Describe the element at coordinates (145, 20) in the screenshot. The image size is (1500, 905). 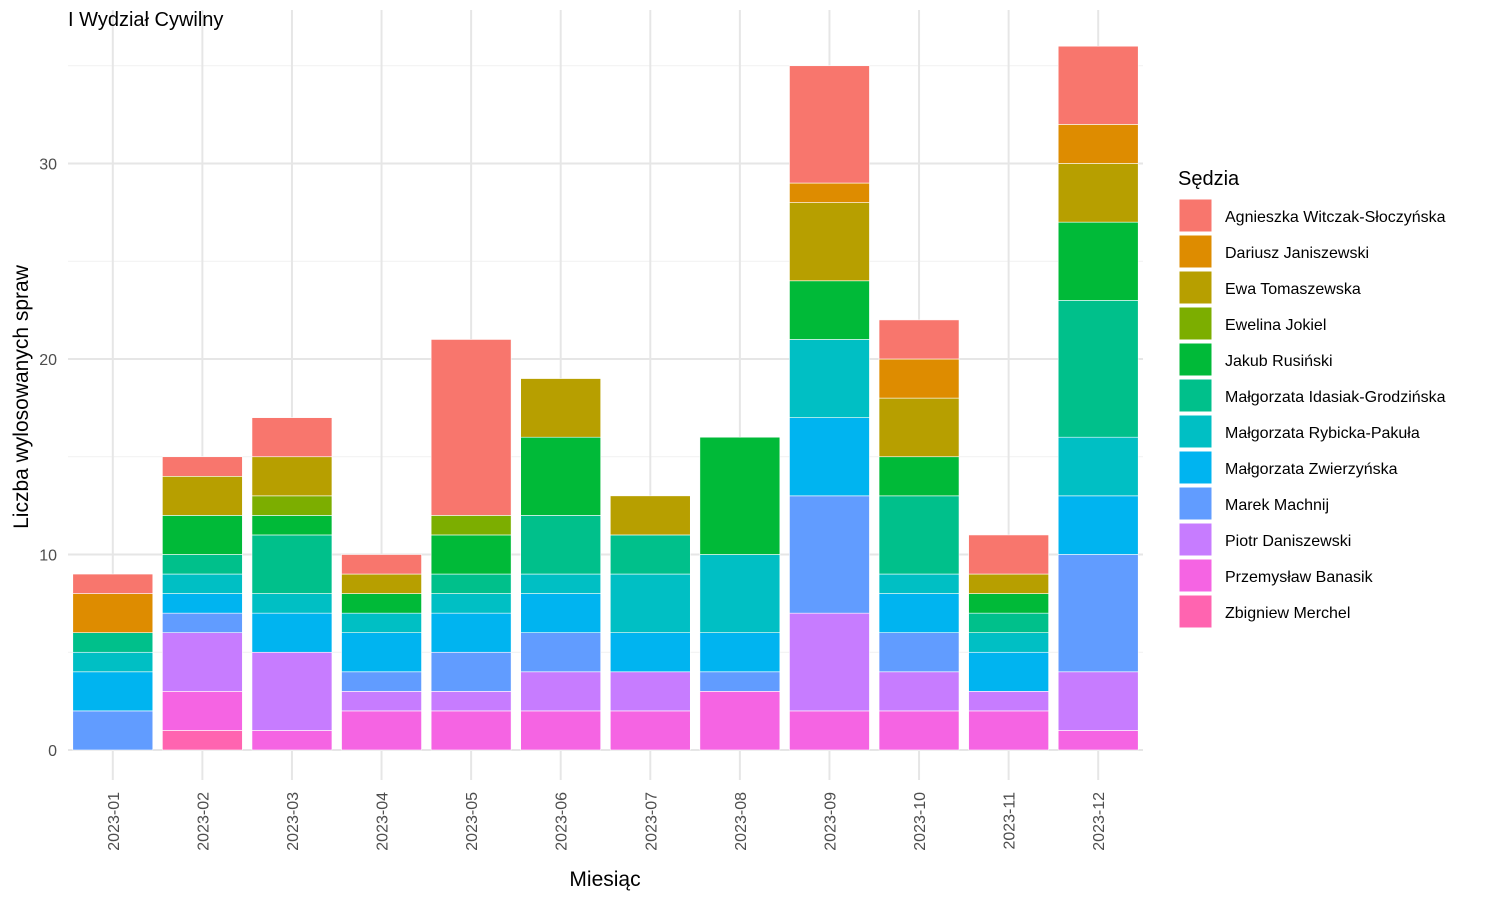
I see `chart-title: I Wydział Cywilny` at that location.